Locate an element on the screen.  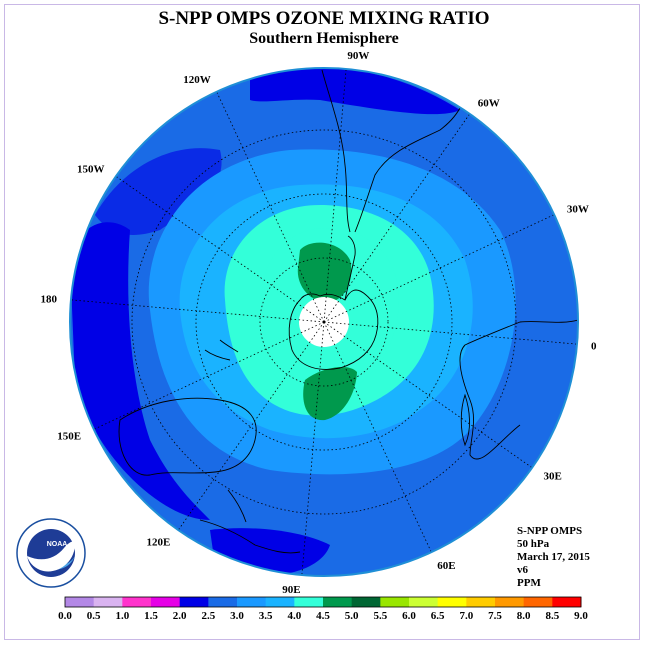
info-line-pressure: 50 hPa is located at coordinates (533, 544).